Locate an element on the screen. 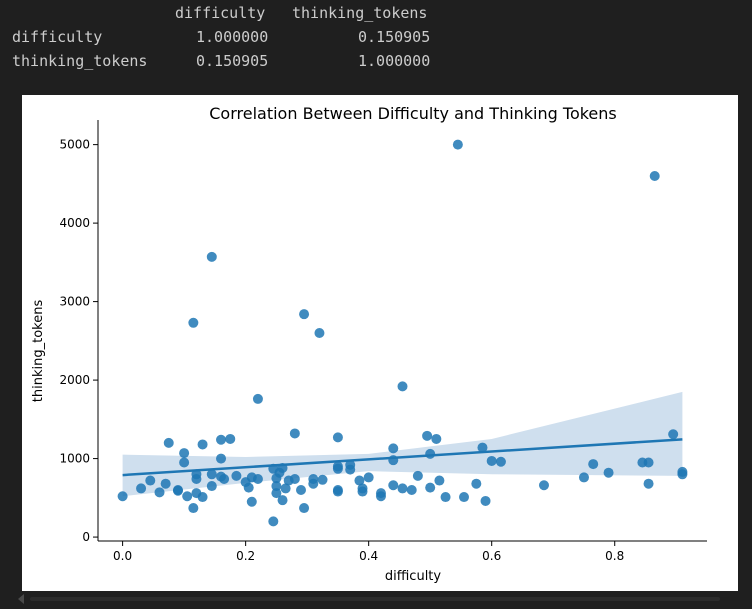 The image size is (752, 609). x-tick-label: 0.2 is located at coordinates (245, 556).